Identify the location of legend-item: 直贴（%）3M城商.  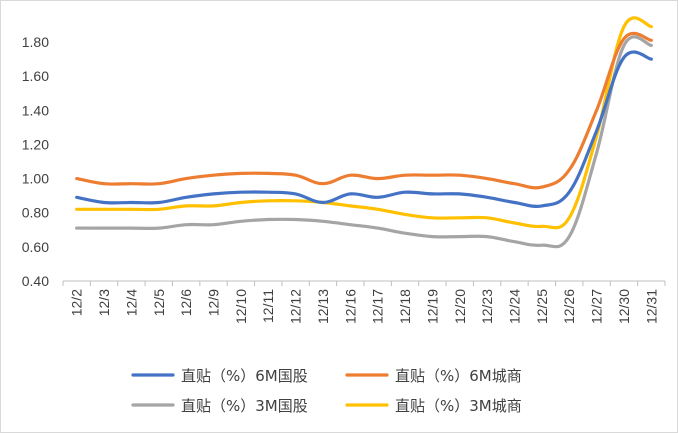
(433, 406).